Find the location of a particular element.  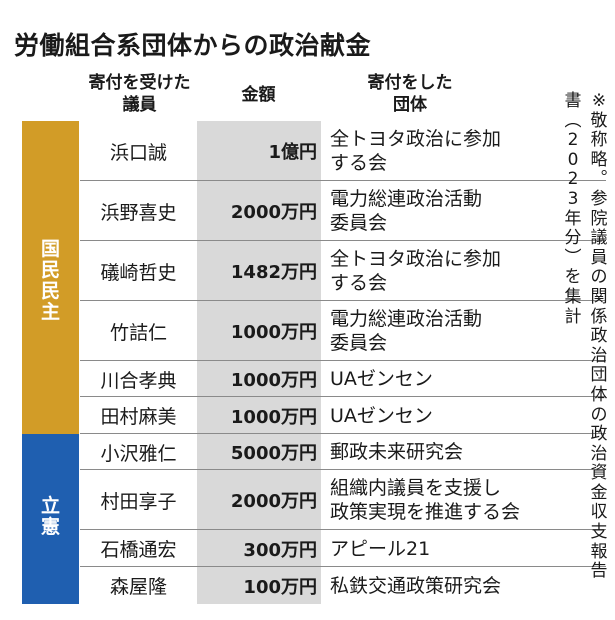

header-member-line2: 議員 is located at coordinates (139, 105).